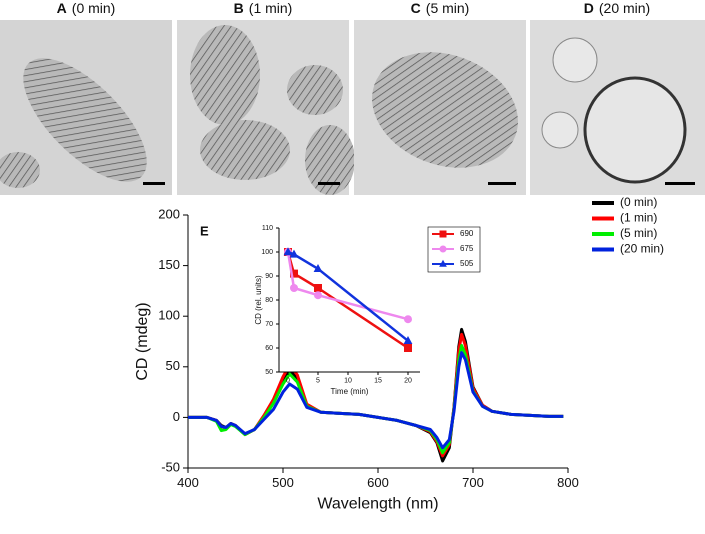  Describe the element at coordinates (348, 380) in the screenshot. I see `x-tick-label: 10` at that location.